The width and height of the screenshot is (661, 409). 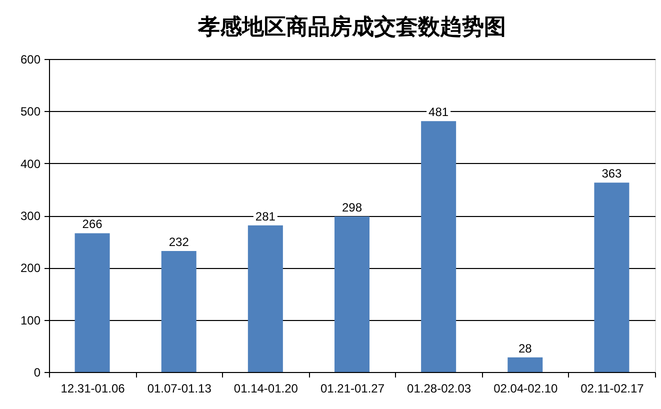 What do you see at coordinates (30, 59) in the screenshot?
I see `y-tick-label: 600` at bounding box center [30, 59].